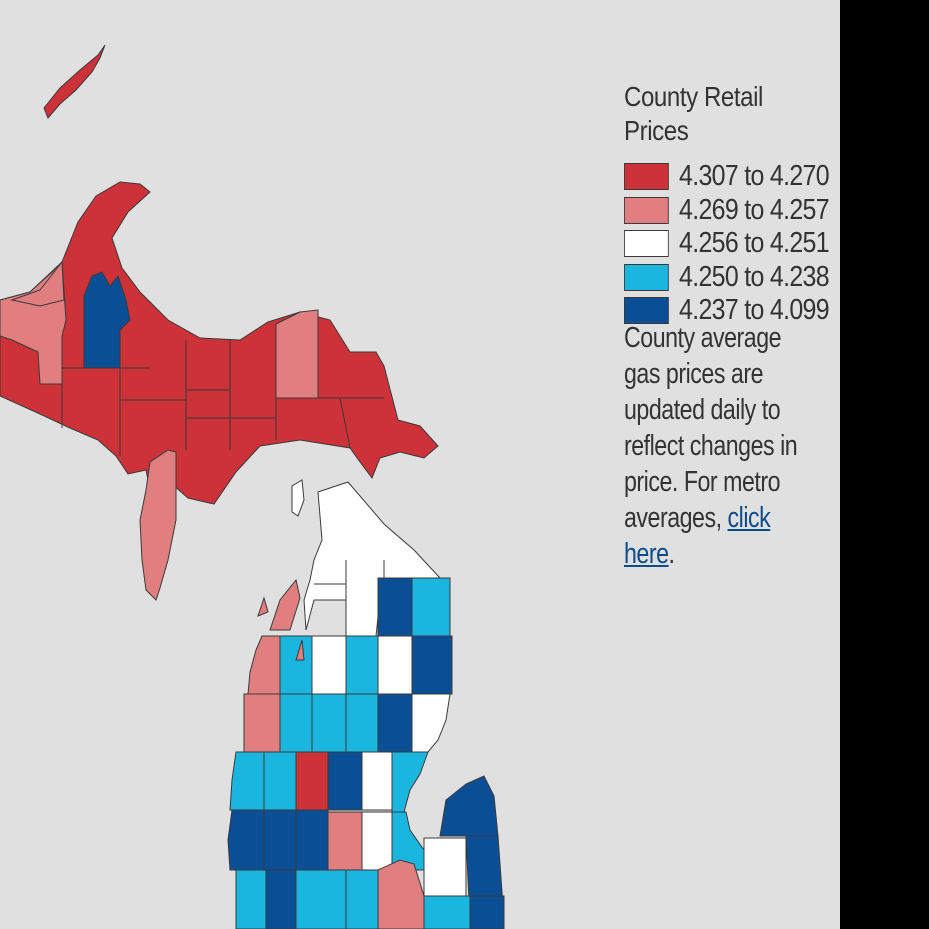 This screenshot has width=929, height=929. Describe the element at coordinates (395, 607) in the screenshot. I see `county-lp-r1c1` at that location.